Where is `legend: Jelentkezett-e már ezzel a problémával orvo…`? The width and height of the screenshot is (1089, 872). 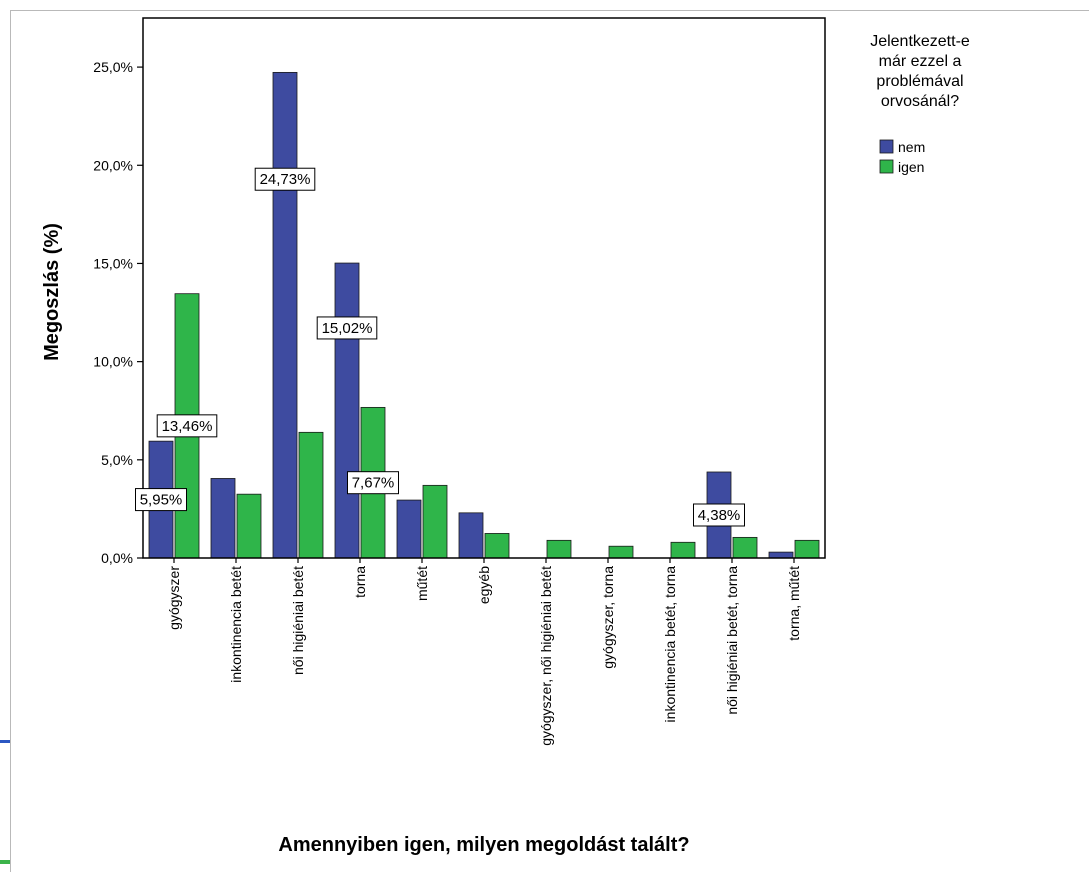 legend: Jelentkezett-e már ezzel a problémával orvo… is located at coordinates (920, 104).